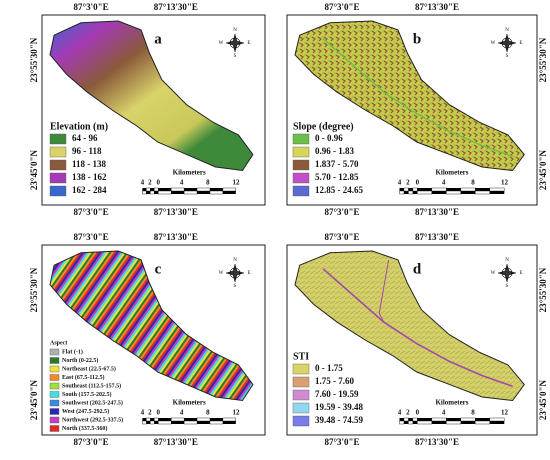 This screenshot has height=460, width=550. What do you see at coordinates (89, 368) in the screenshot?
I see `legend-label: Northeast (22.5-67.5)` at bounding box center [89, 368].